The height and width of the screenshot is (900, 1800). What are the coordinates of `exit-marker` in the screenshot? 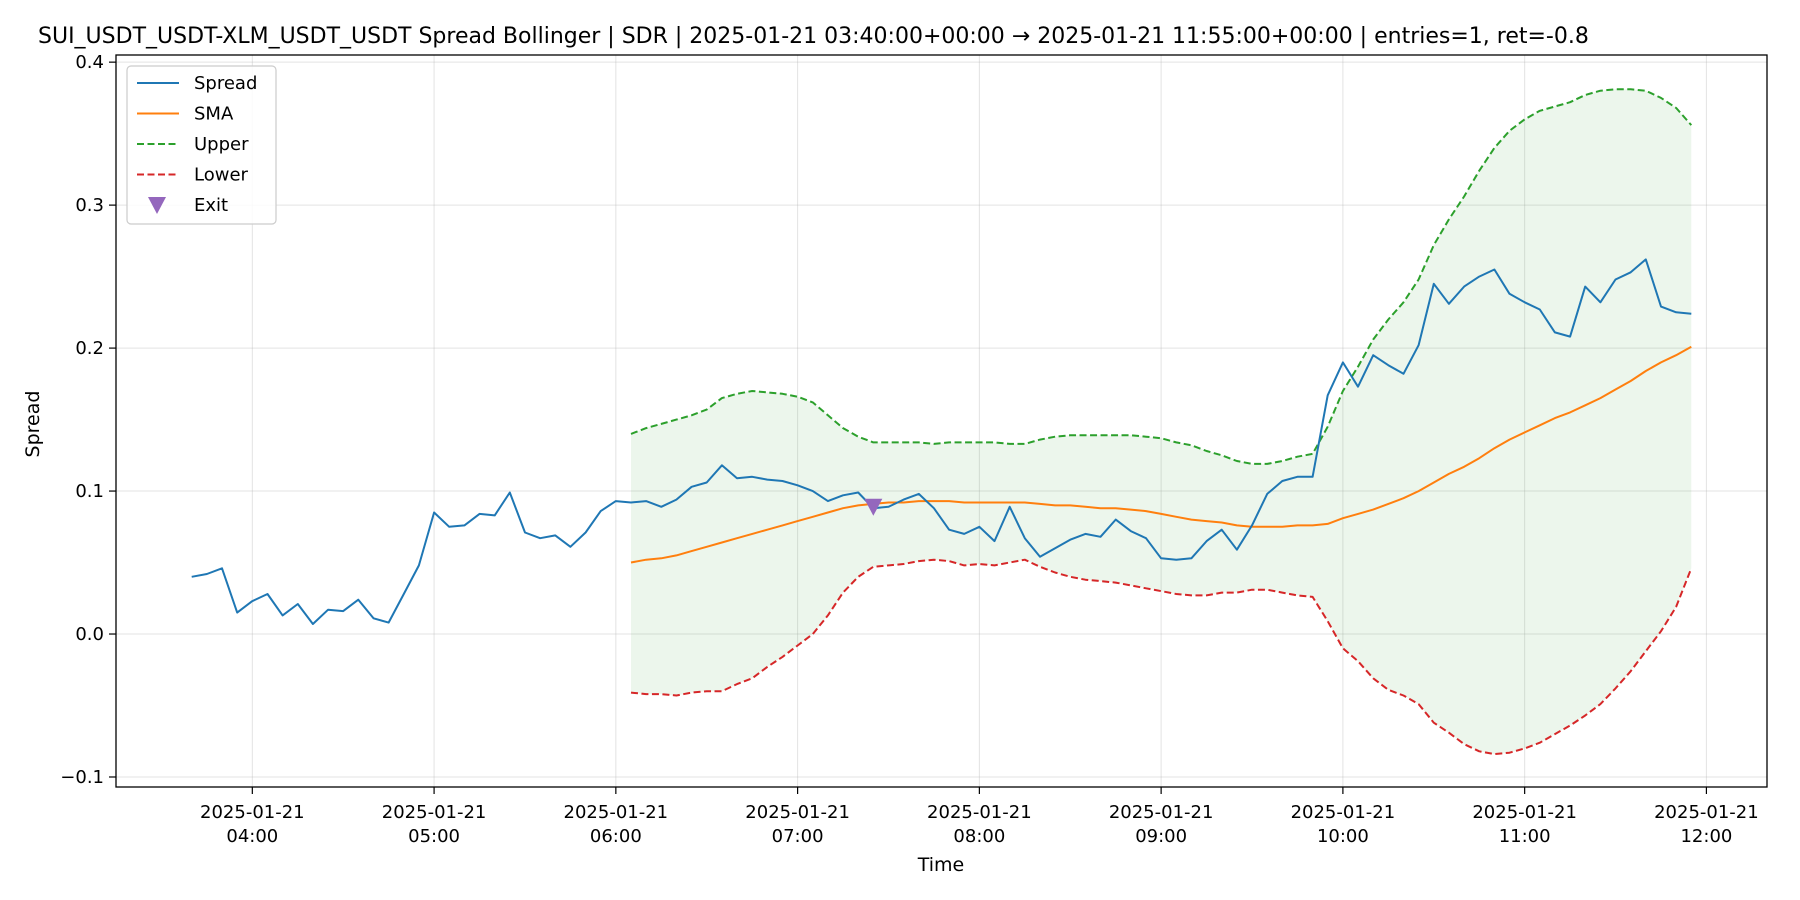 It's located at (873, 507).